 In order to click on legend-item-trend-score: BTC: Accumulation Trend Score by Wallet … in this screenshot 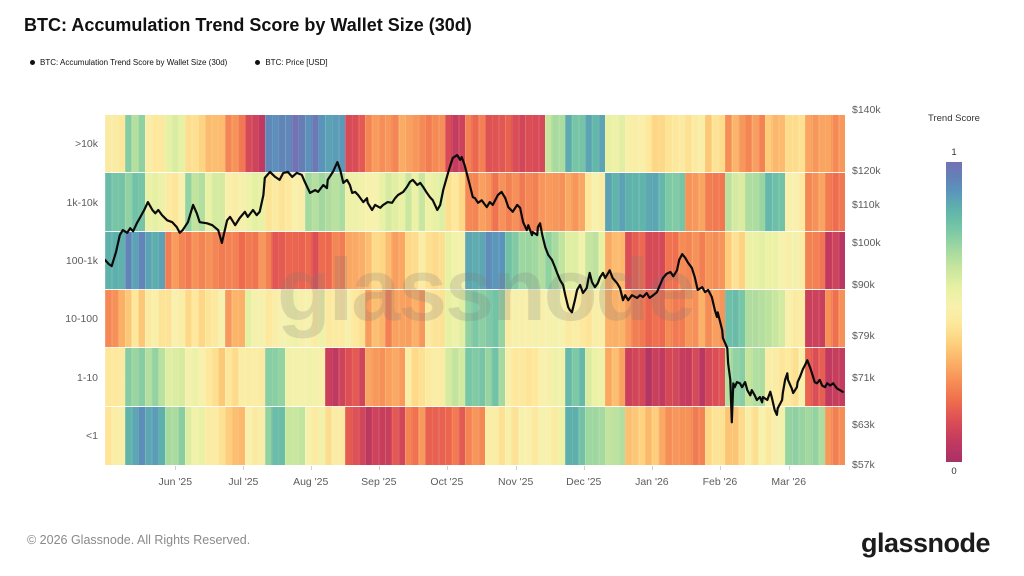, I will do `click(128, 62)`.